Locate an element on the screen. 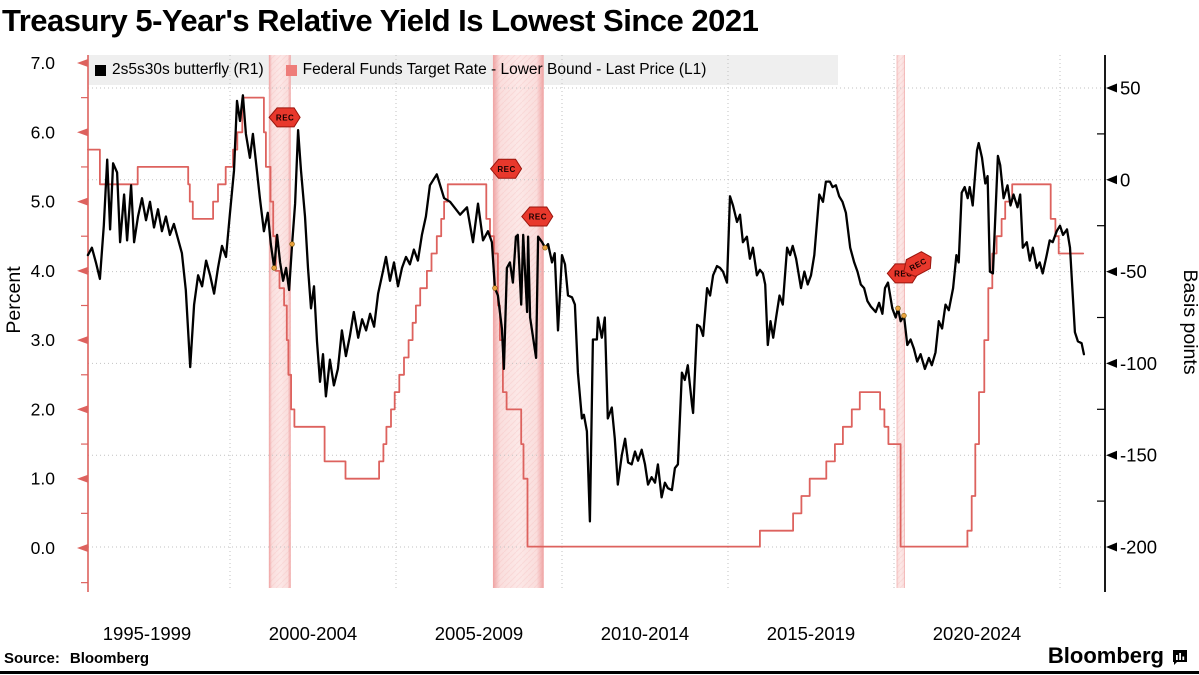 The width and height of the screenshot is (1199, 675). source-value: Bloomberg is located at coordinates (109, 658).